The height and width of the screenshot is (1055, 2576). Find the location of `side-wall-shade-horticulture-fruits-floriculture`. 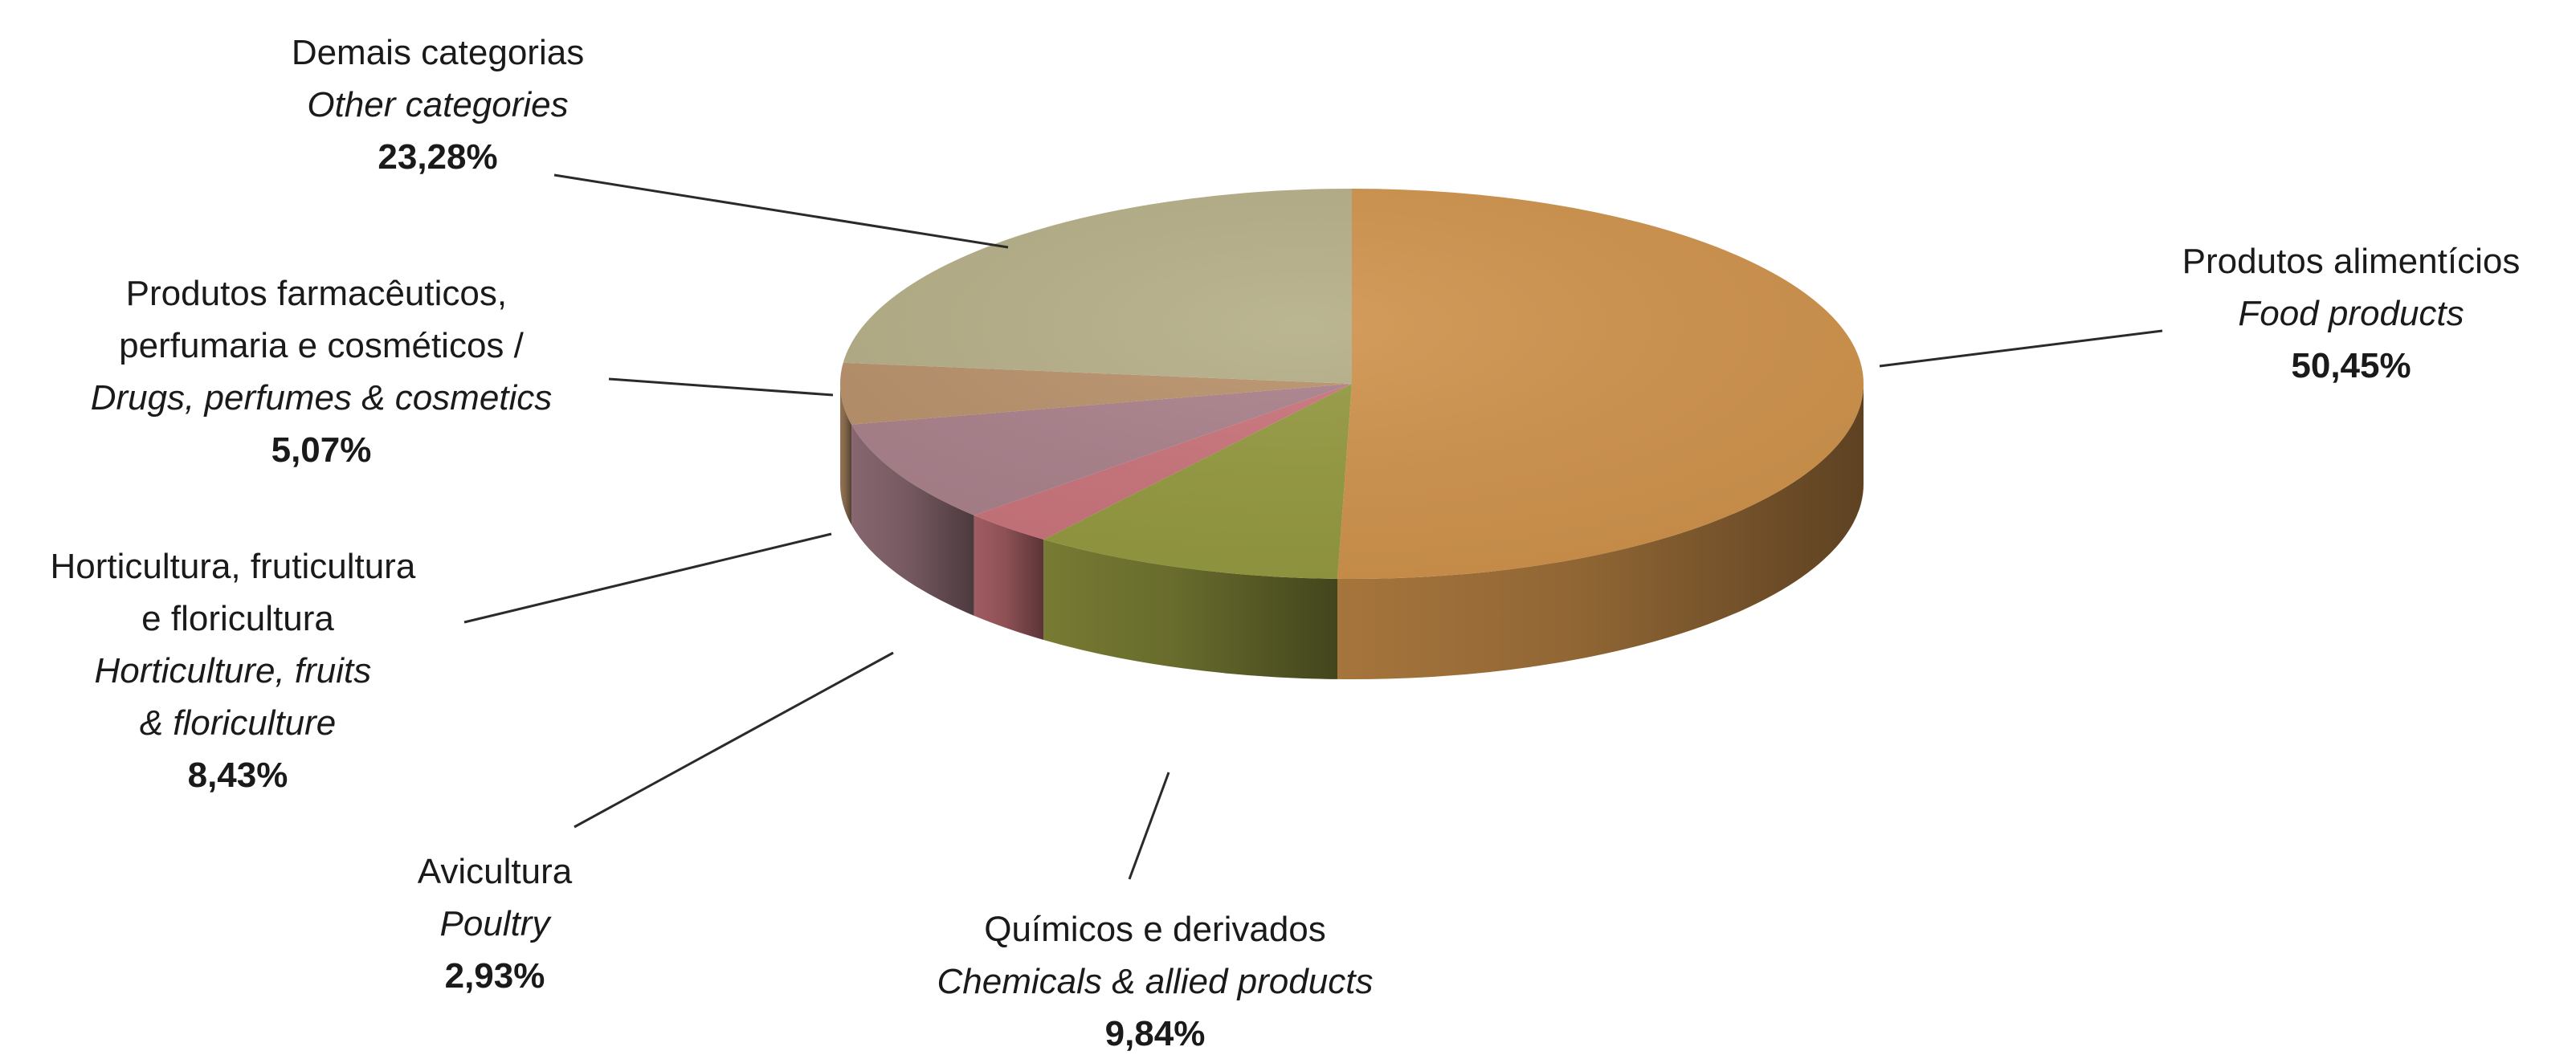

side-wall-shade-horticulture-fruits-floriculture is located at coordinates (912, 520).